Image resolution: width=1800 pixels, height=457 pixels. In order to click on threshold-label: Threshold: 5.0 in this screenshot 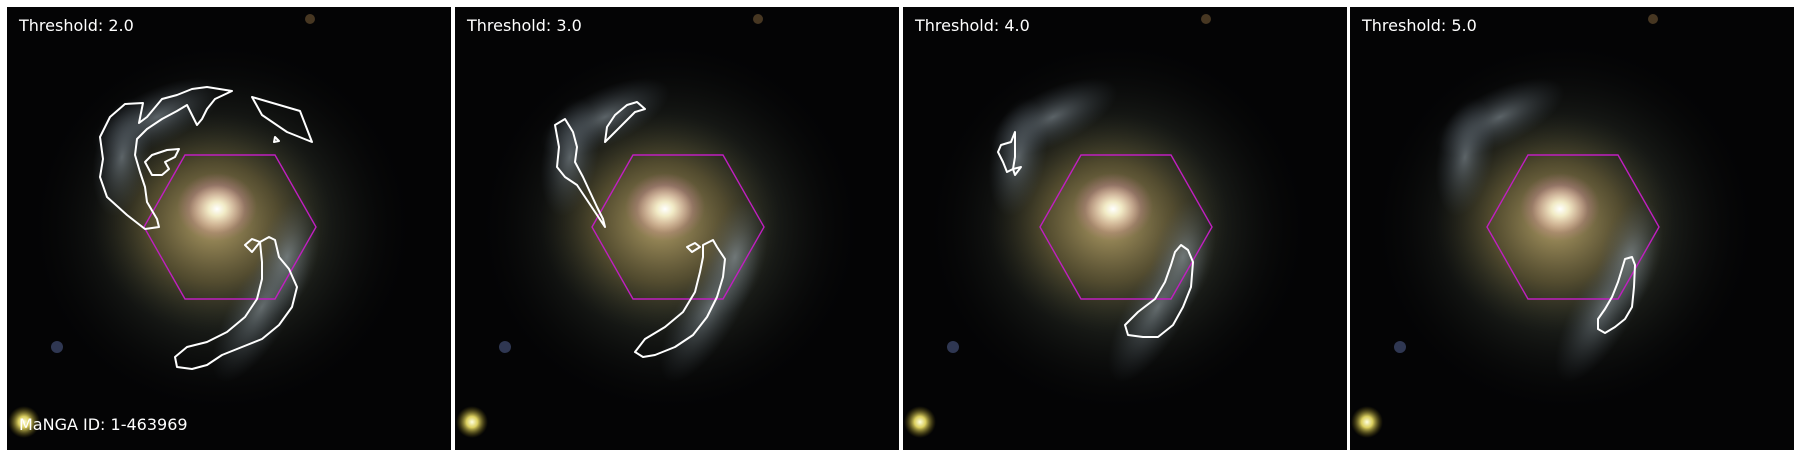, I will do `click(1419, 25)`.